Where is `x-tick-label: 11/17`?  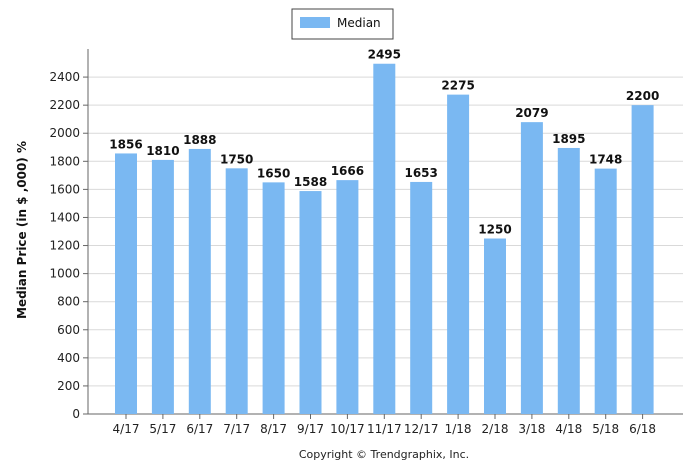 x-tick-label: 11/17 is located at coordinates (384, 429).